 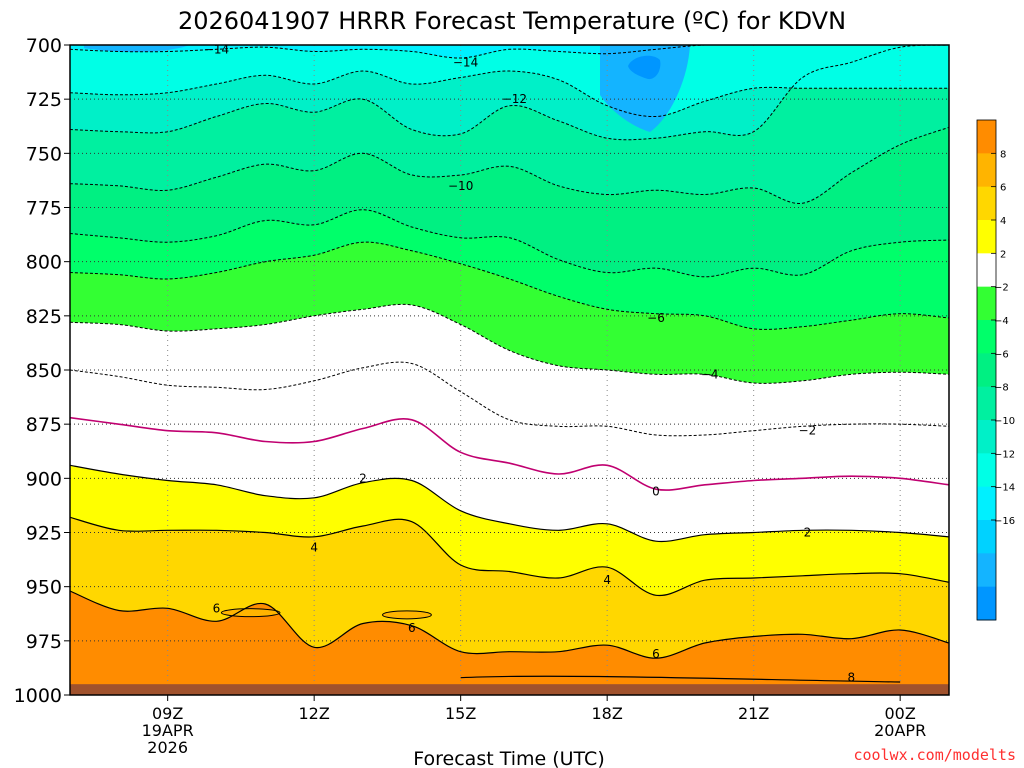 What do you see at coordinates (1003, 221) in the screenshot?
I see `colorbar-tick-label-2: 4` at bounding box center [1003, 221].